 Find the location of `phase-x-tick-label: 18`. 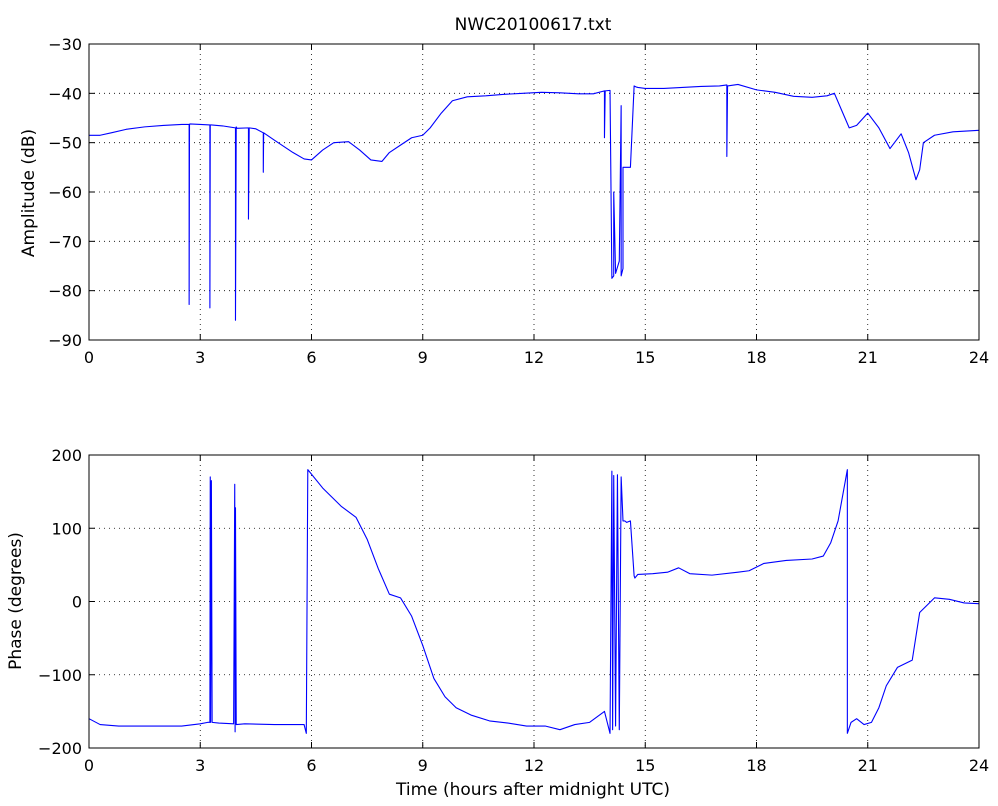

phase-x-tick-label: 18 is located at coordinates (756, 765).